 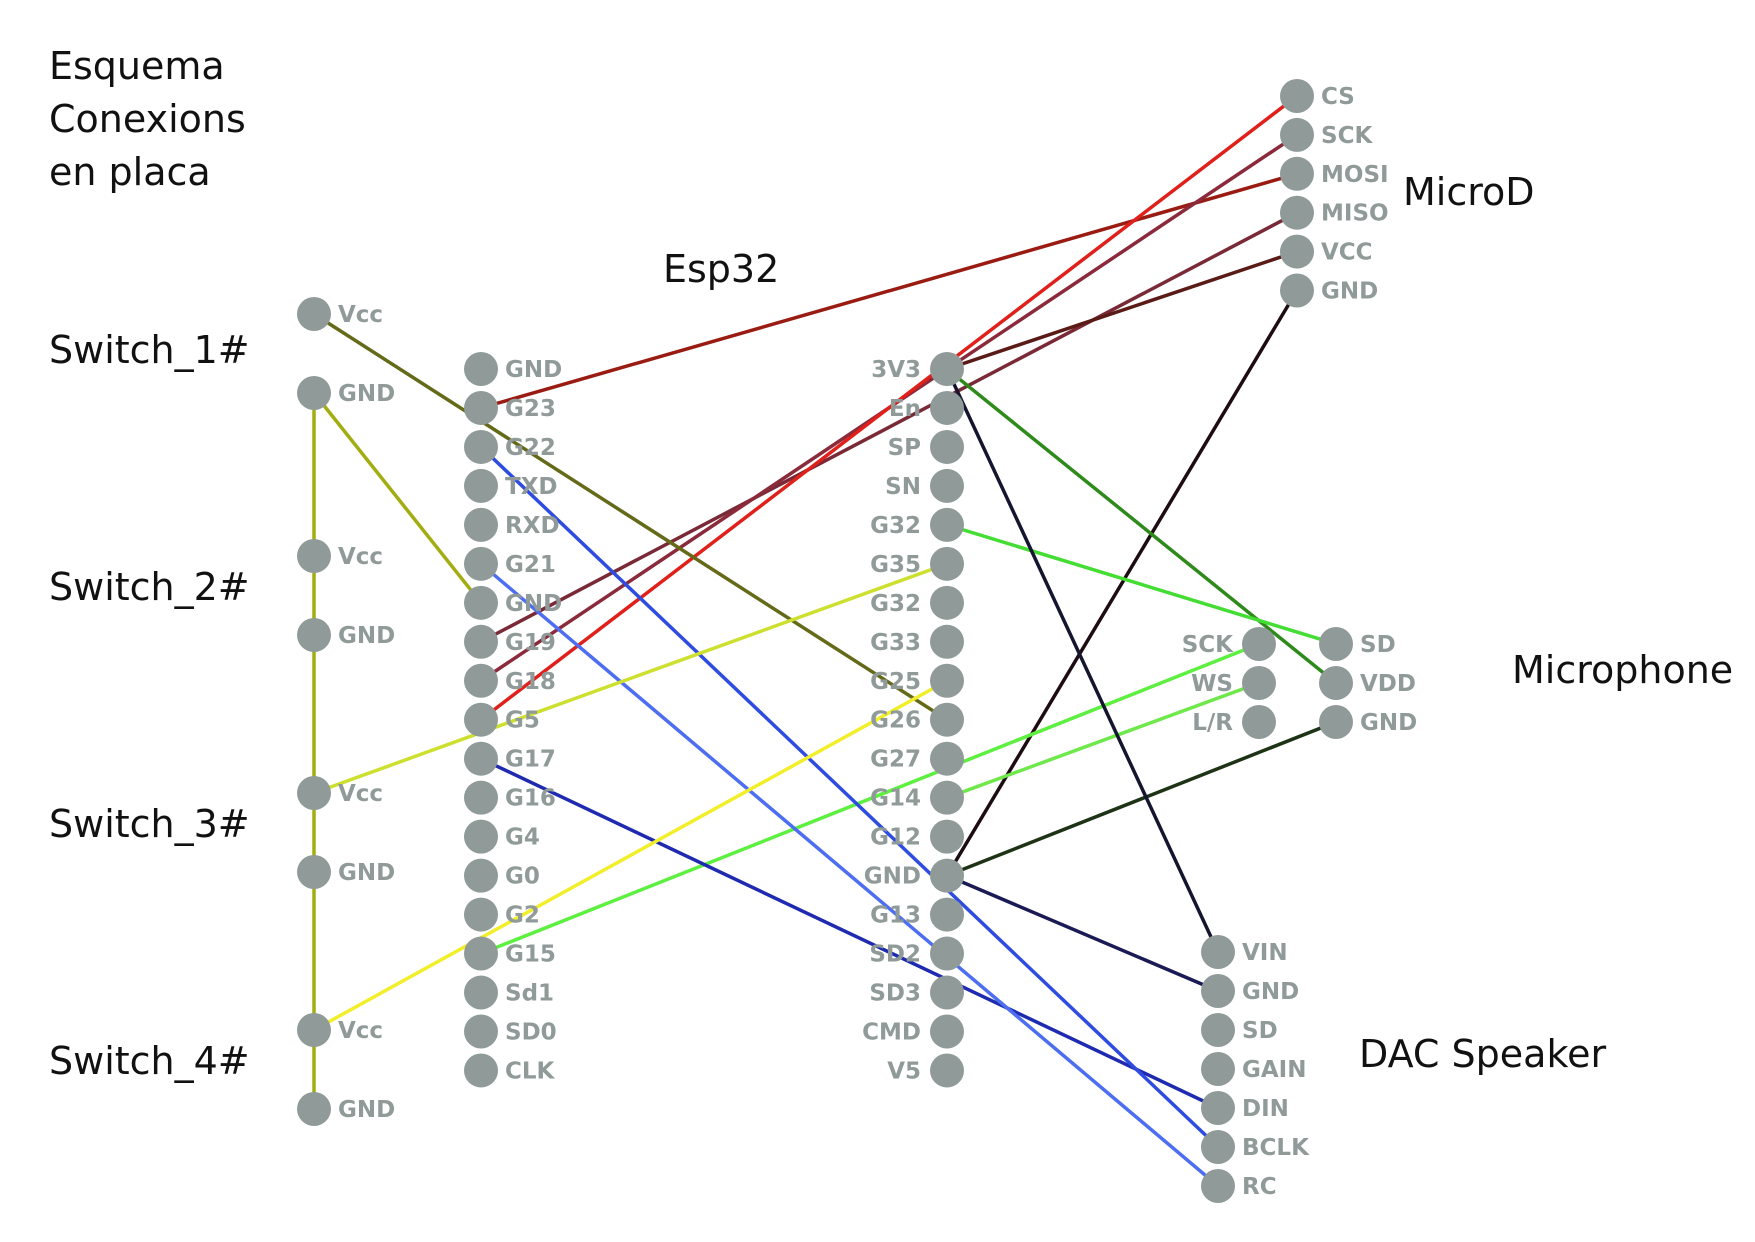 I want to click on wire-esp32-right-gnd-to-microd-gnd, so click(x=1122, y=583).